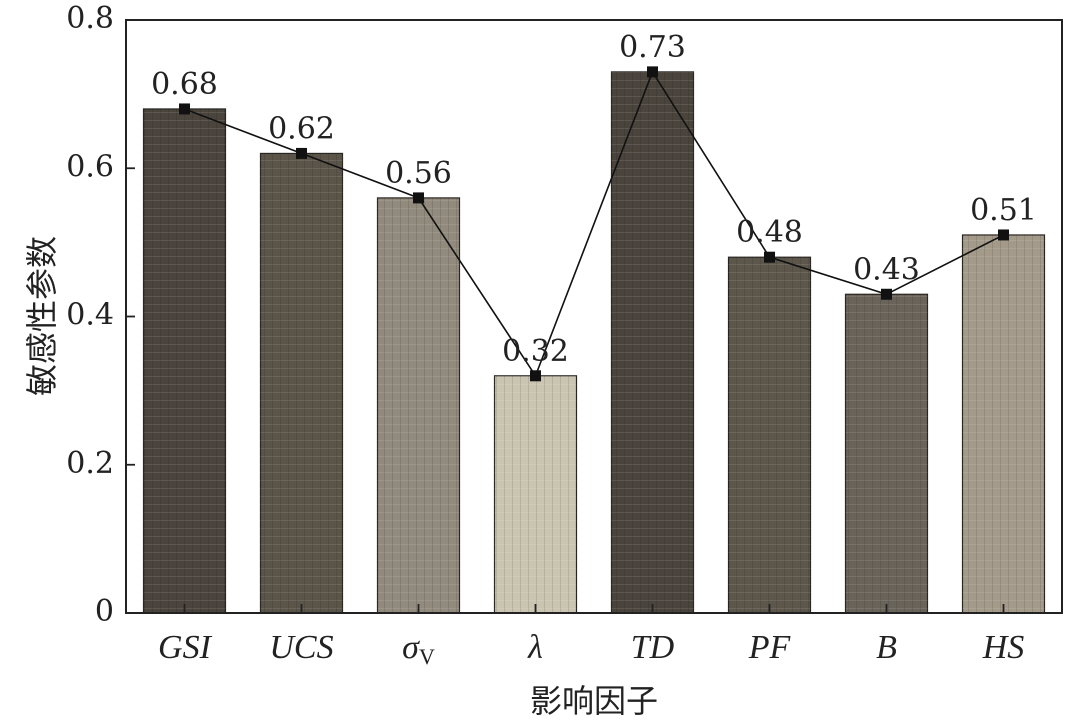  Describe the element at coordinates (418, 198) in the screenshot. I see `marker-σ_V` at that location.